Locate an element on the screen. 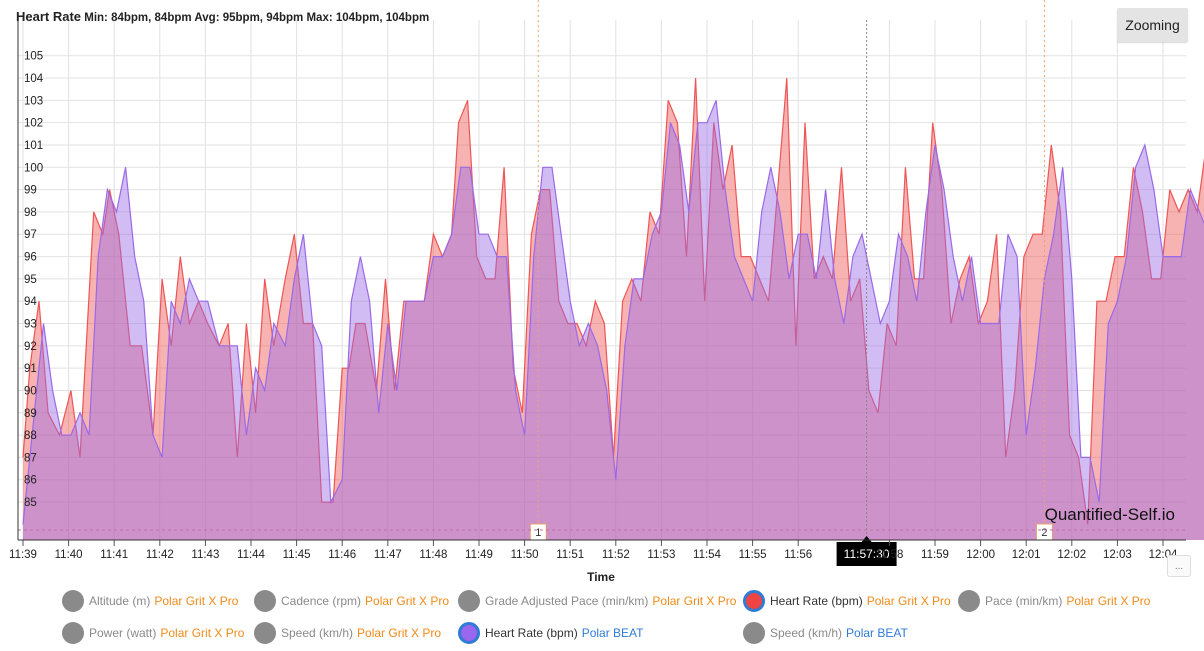 Image resolution: width=1204 pixels, height=651 pixels. x-tick-label: 11:55 is located at coordinates (753, 555).